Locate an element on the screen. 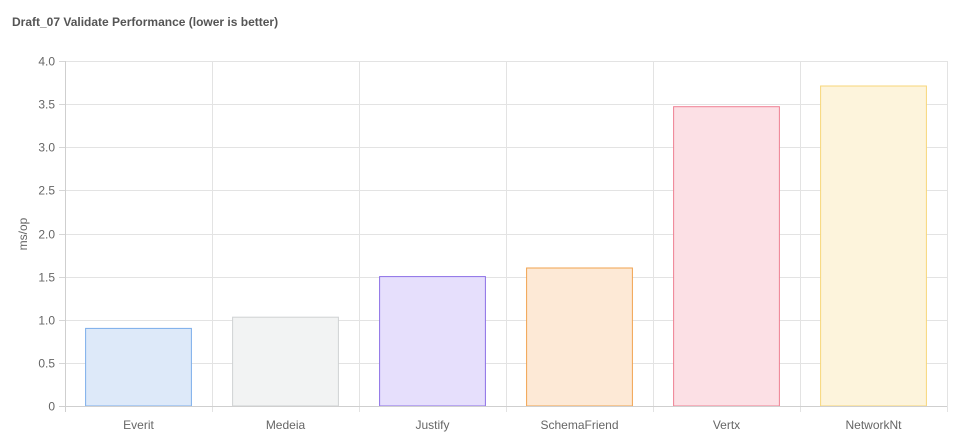  y-axis-label: ms/op is located at coordinates (23, 233).